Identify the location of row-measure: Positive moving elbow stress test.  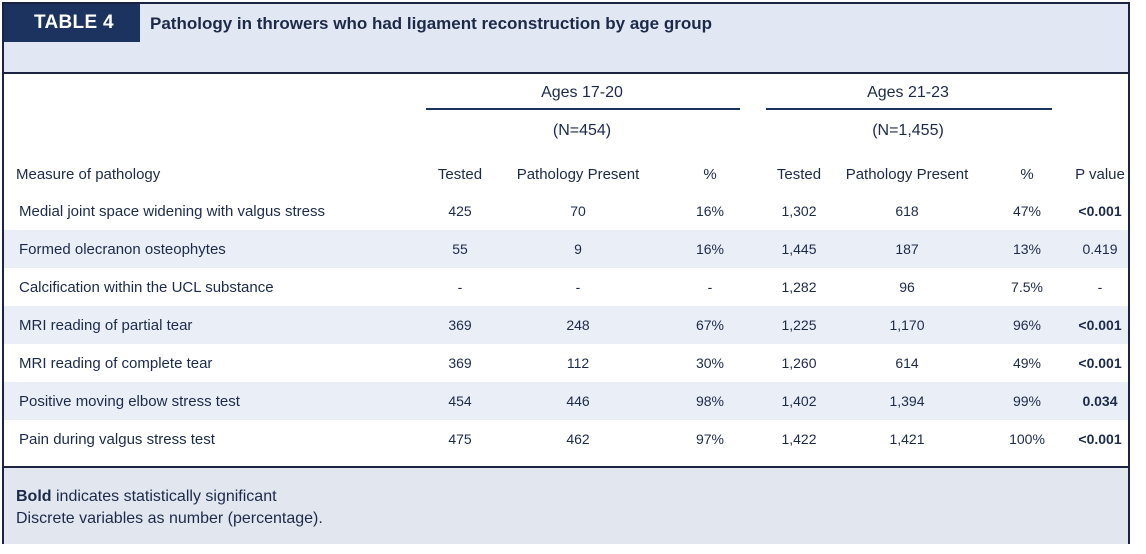
(129, 401).